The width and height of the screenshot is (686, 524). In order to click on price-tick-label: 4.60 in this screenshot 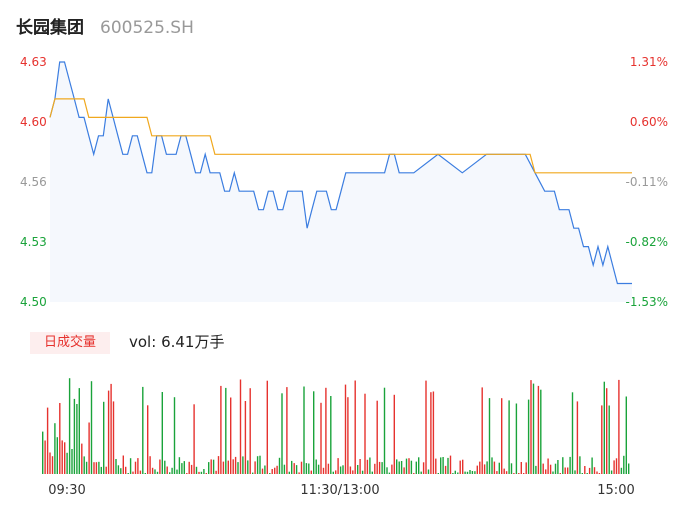, I will do `click(33, 122)`.